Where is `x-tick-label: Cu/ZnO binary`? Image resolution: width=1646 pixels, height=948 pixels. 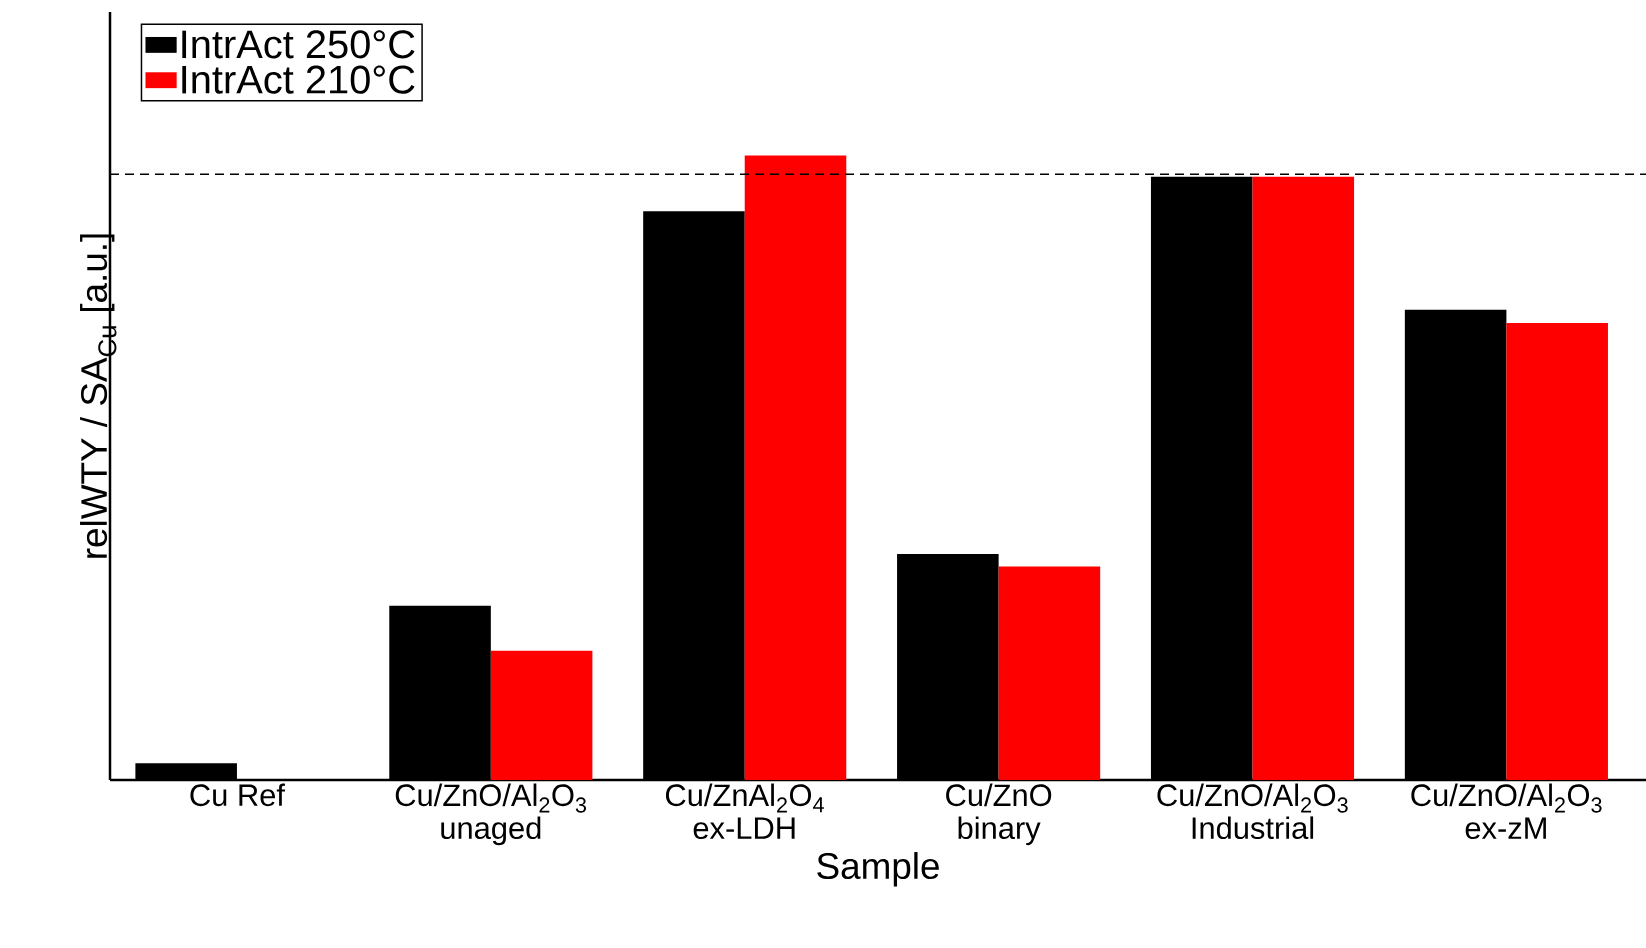 x-tick-label: Cu/ZnO binary is located at coordinates (999, 814).